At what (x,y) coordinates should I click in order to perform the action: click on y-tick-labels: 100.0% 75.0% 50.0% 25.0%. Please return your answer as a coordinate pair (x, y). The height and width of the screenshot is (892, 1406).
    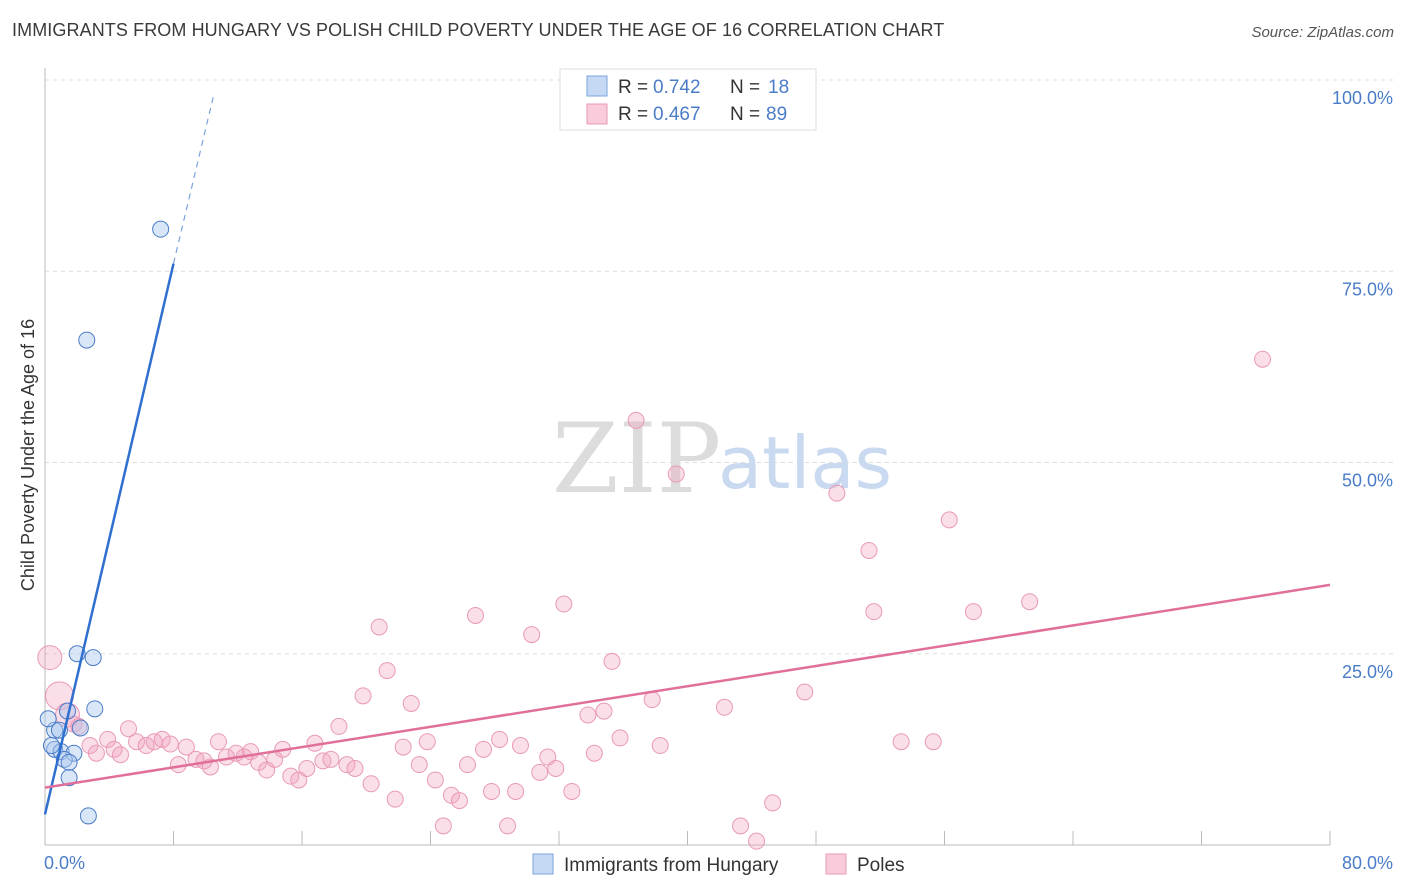
    Looking at the image, I should click on (1362, 385).